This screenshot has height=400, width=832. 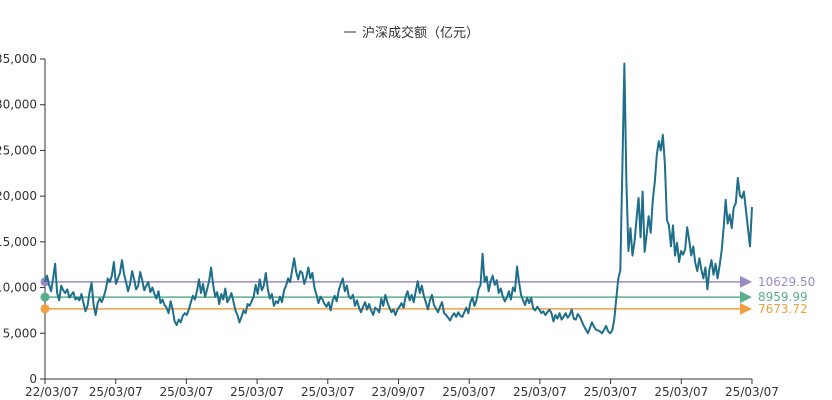 I want to click on legend-label: 沪深成交额（亿元）, so click(x=420, y=33).